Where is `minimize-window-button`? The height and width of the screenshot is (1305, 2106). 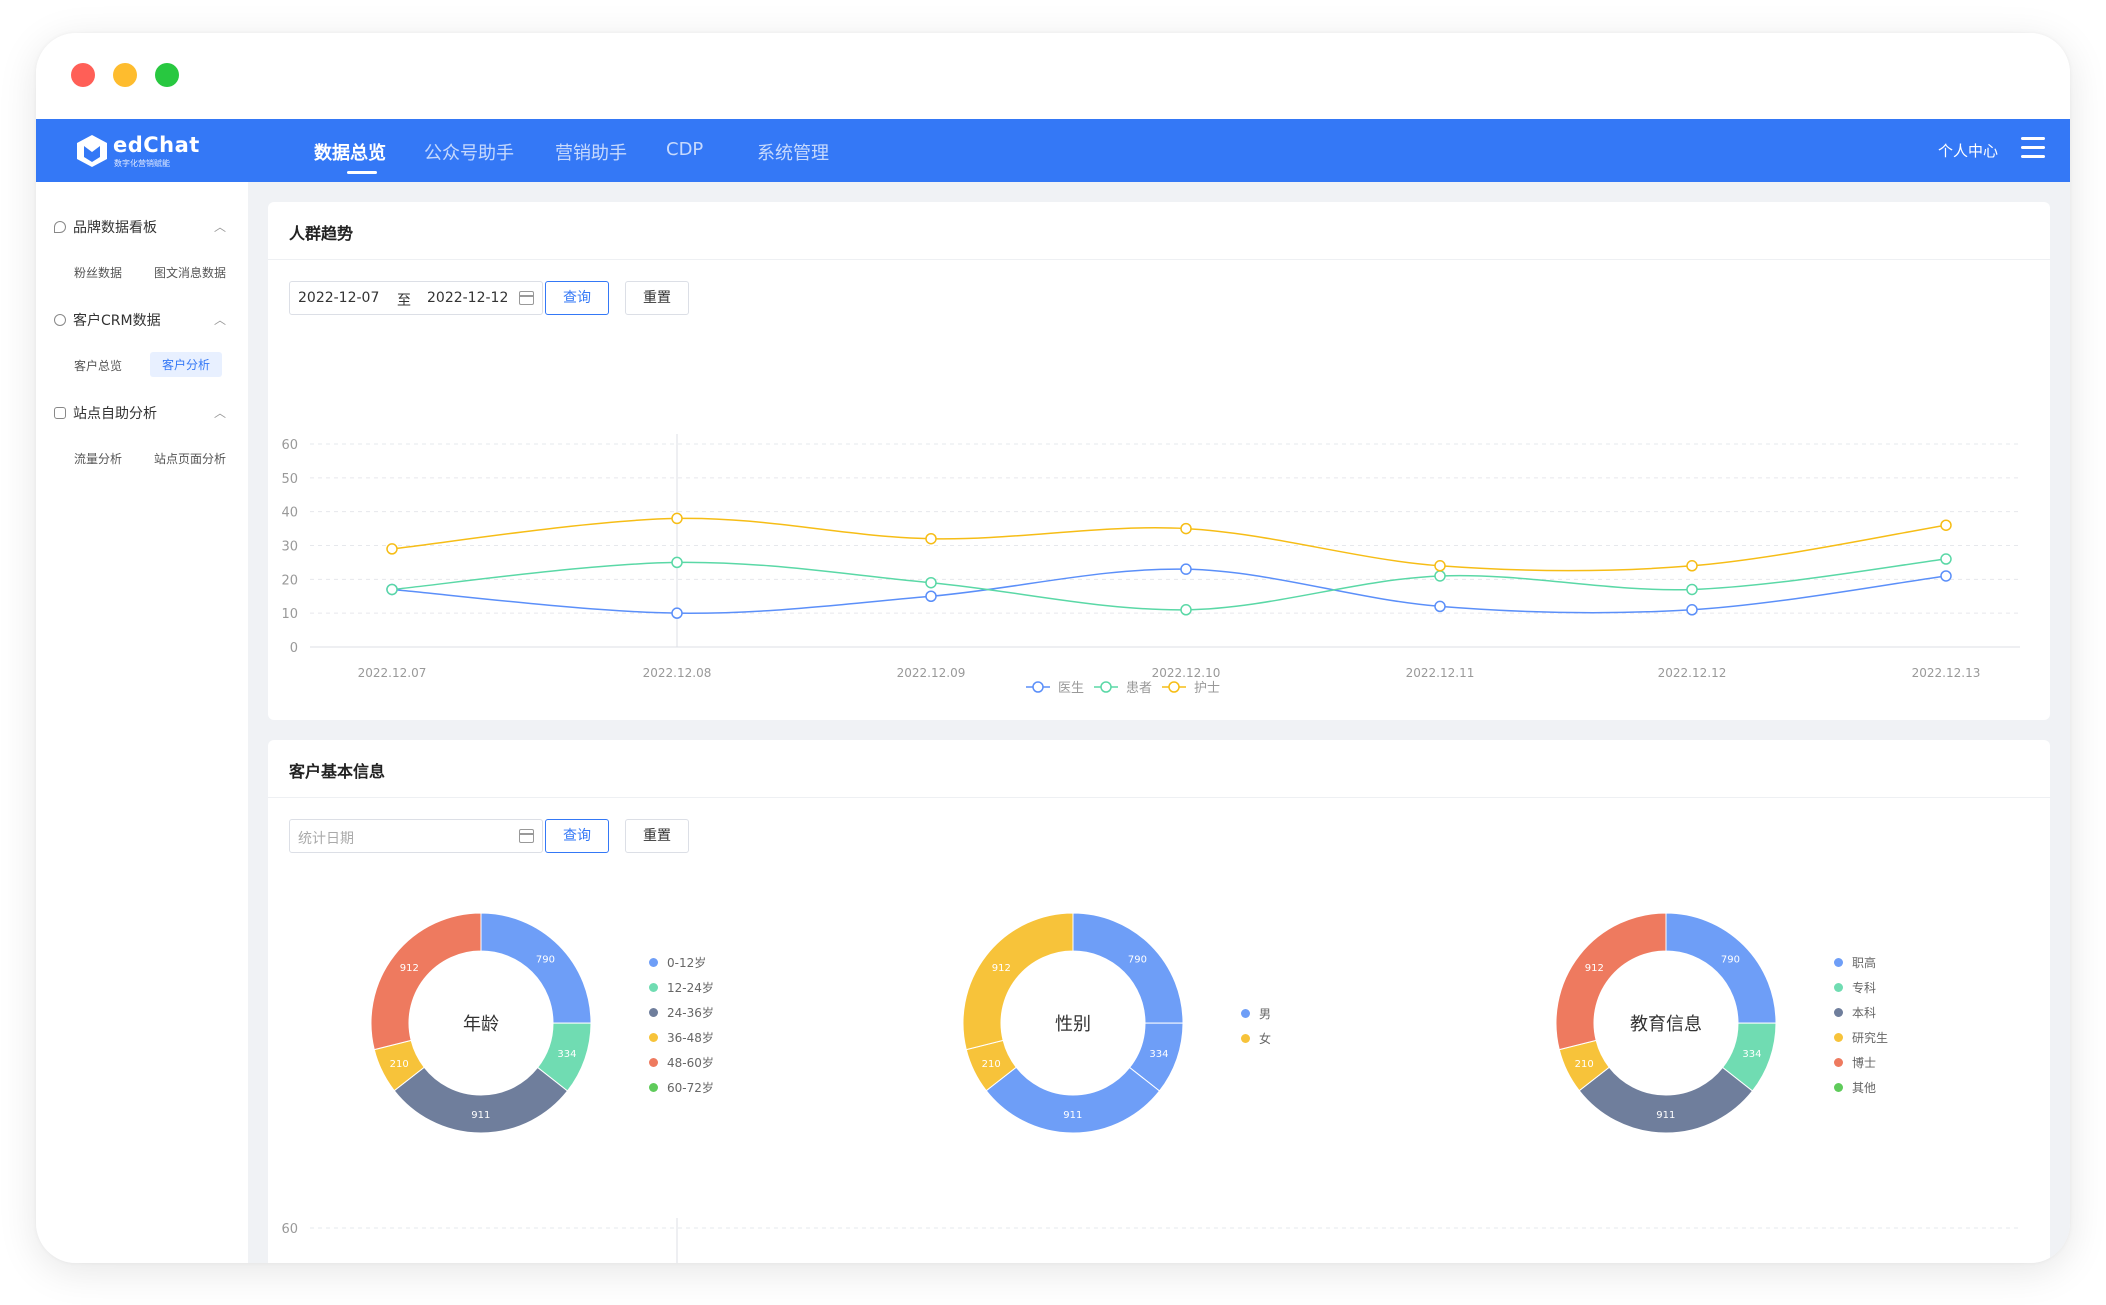
minimize-window-button is located at coordinates (125, 75).